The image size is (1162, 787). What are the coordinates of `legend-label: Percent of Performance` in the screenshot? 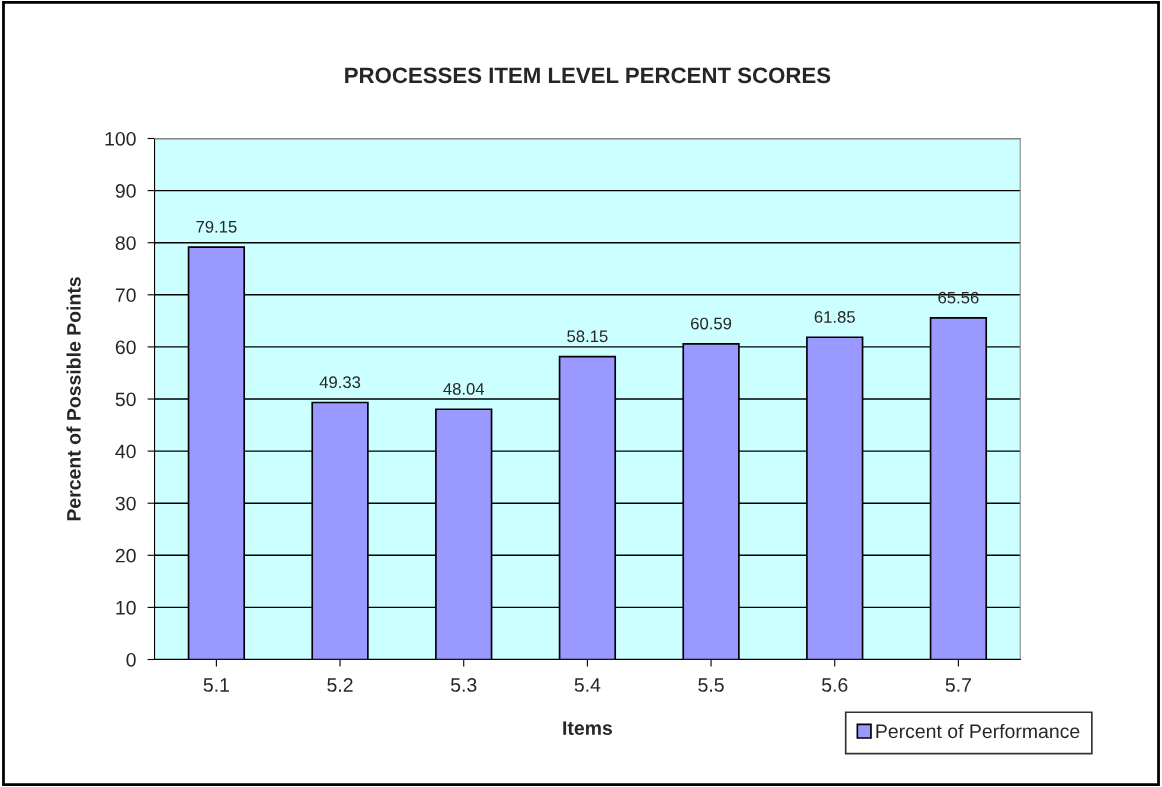 It's located at (978, 731).